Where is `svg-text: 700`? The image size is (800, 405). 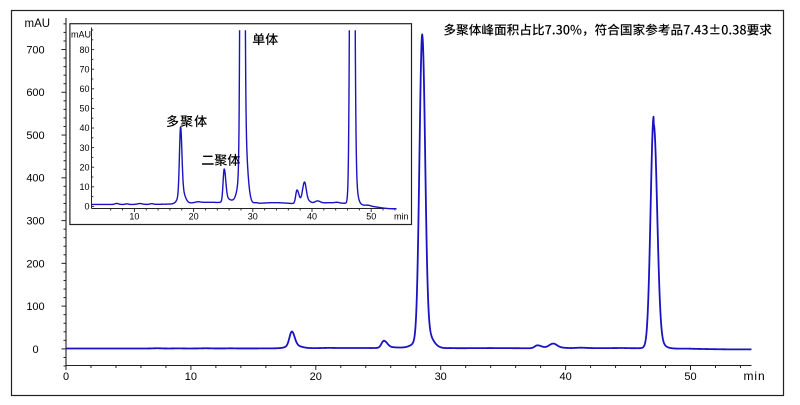 svg-text: 700 is located at coordinates (35, 50).